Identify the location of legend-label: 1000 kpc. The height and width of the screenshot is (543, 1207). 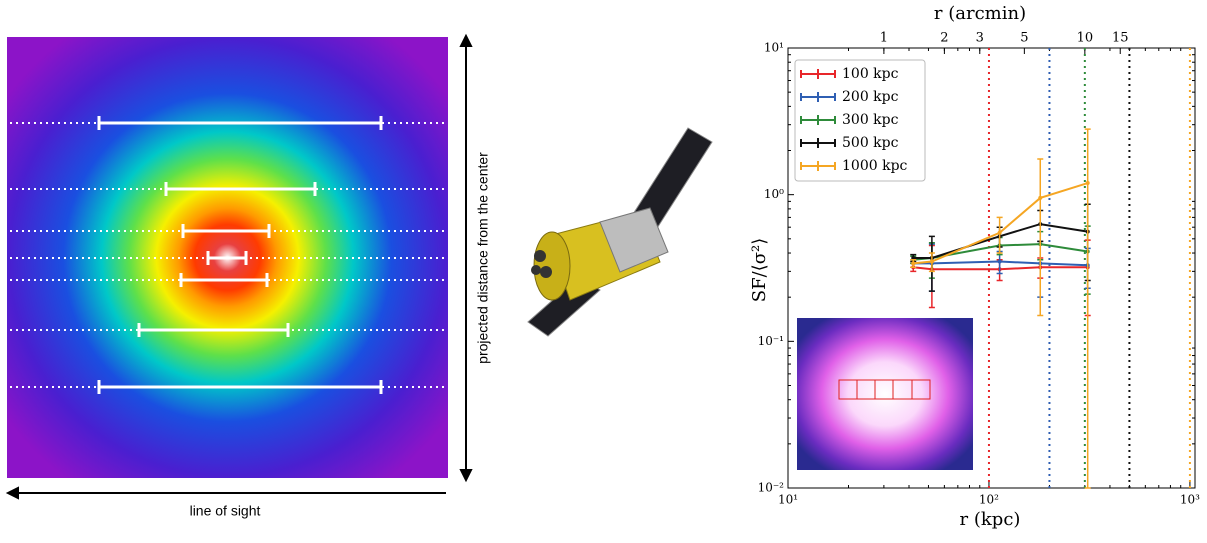
(875, 166).